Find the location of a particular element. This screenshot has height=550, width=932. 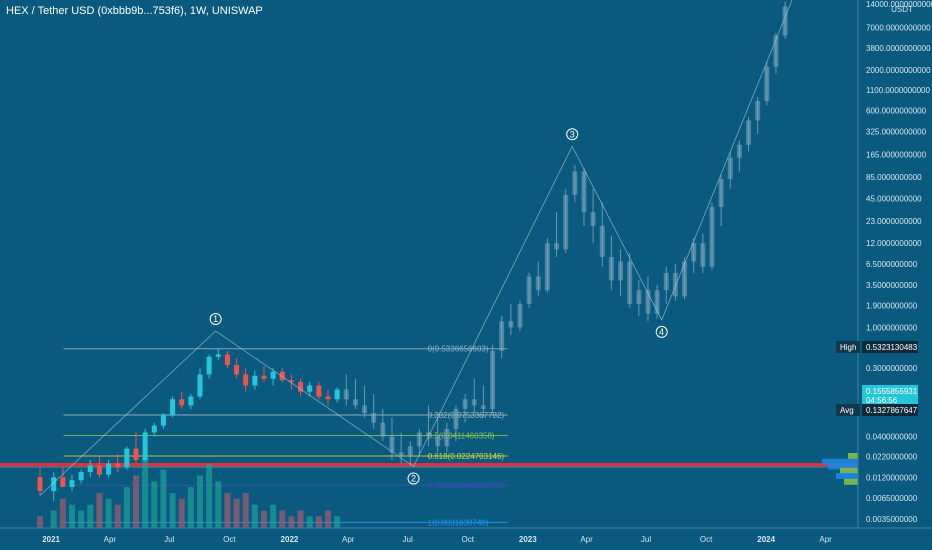

wave-label: 2 is located at coordinates (413, 478).